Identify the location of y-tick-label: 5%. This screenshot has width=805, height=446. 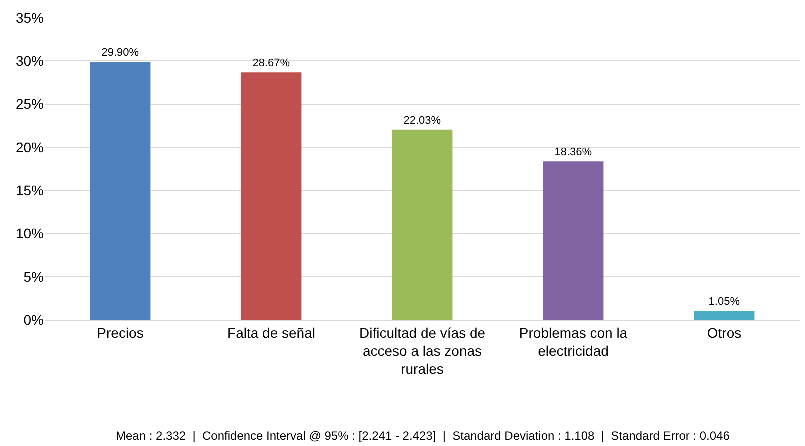
(34, 276).